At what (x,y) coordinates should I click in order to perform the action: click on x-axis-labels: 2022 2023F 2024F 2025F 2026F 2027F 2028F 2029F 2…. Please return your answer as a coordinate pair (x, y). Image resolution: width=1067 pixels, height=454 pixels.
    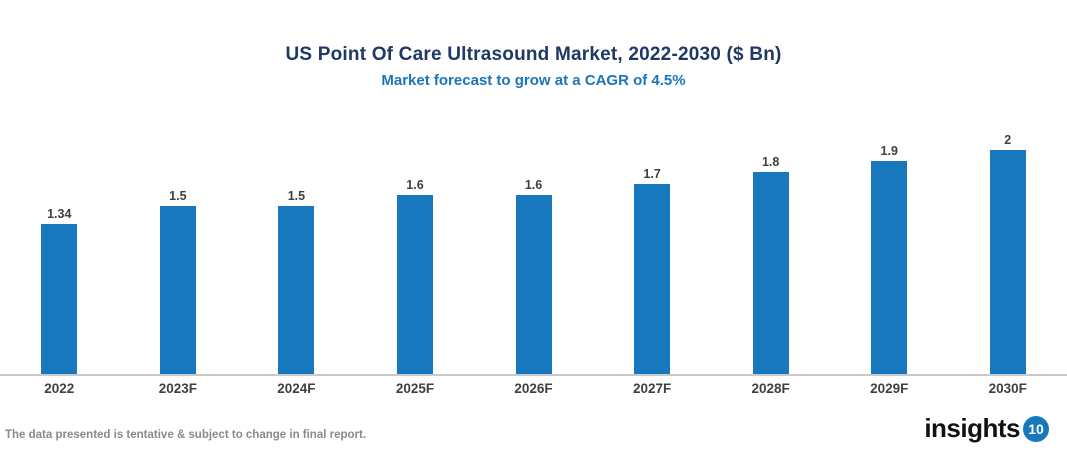
    Looking at the image, I should click on (533, 388).